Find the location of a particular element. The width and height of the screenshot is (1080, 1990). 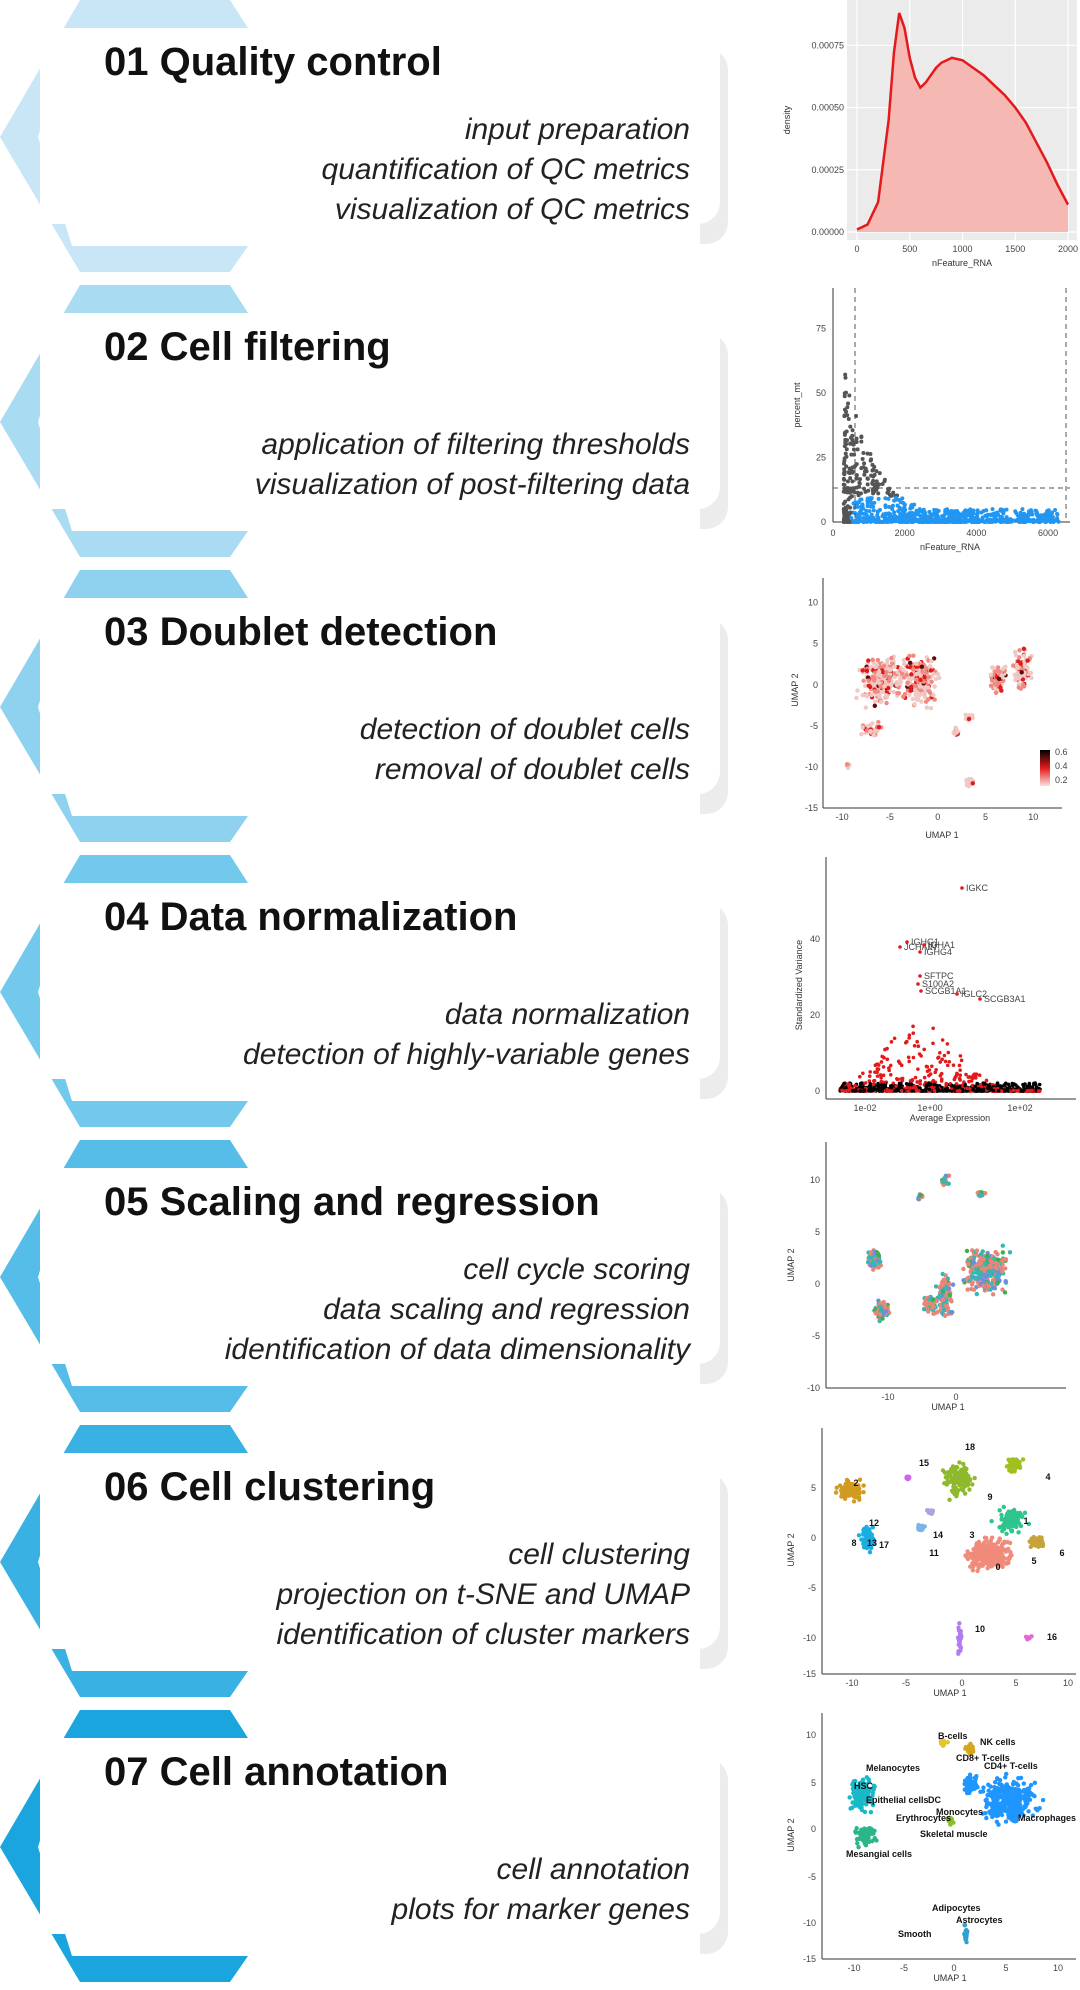

step-title: 06 Cell clustering is located at coordinates (269, 1487).